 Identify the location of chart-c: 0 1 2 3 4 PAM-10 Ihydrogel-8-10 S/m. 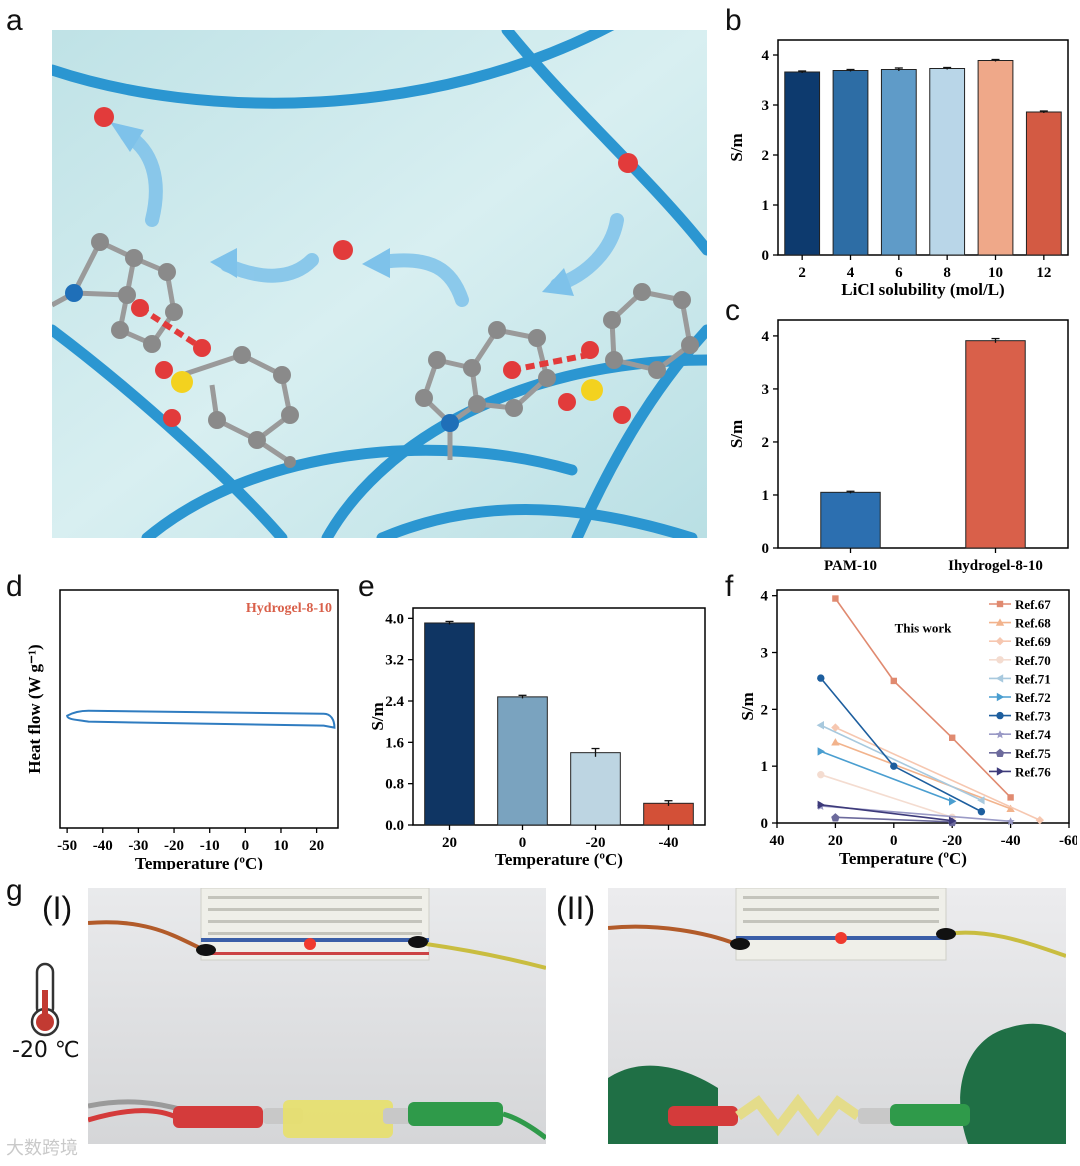
(897, 445).